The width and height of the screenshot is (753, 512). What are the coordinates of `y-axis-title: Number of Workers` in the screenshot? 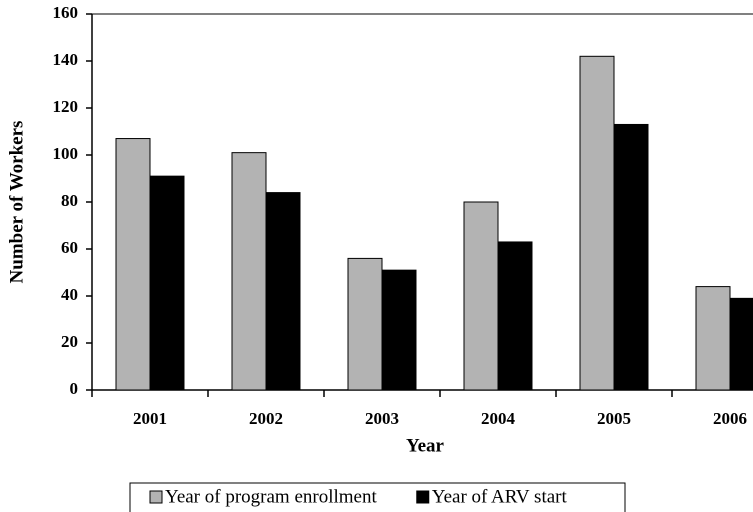 It's located at (16, 202).